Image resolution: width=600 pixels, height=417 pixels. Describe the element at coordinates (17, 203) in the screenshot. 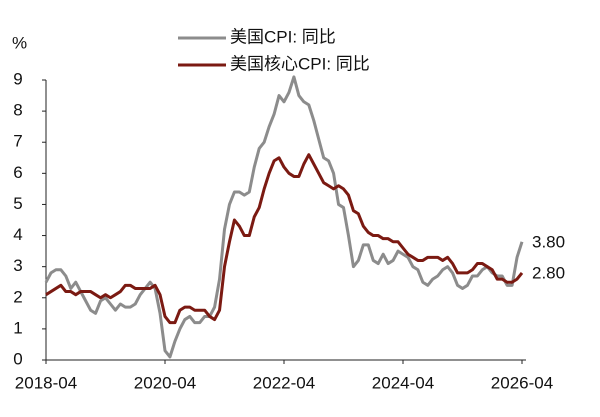

I see `y-tick-label: 5` at that location.